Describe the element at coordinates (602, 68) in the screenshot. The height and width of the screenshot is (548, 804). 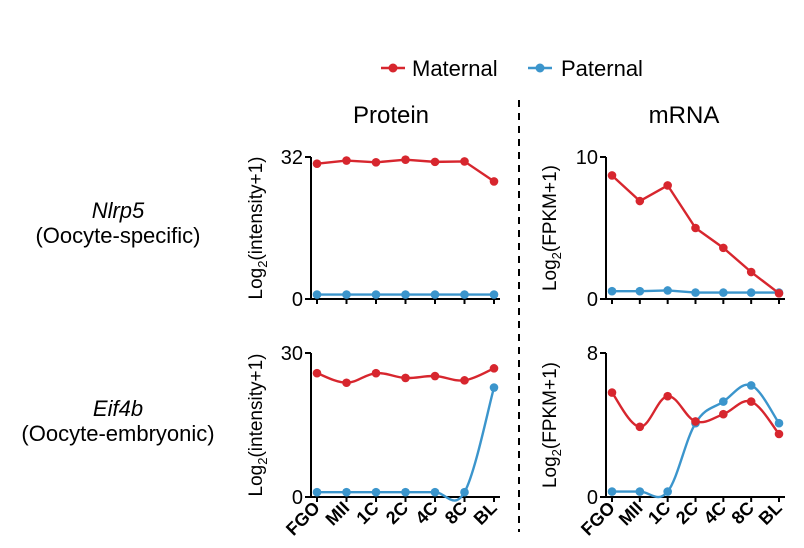
I see `legend-paternal-label: Paternal` at that location.